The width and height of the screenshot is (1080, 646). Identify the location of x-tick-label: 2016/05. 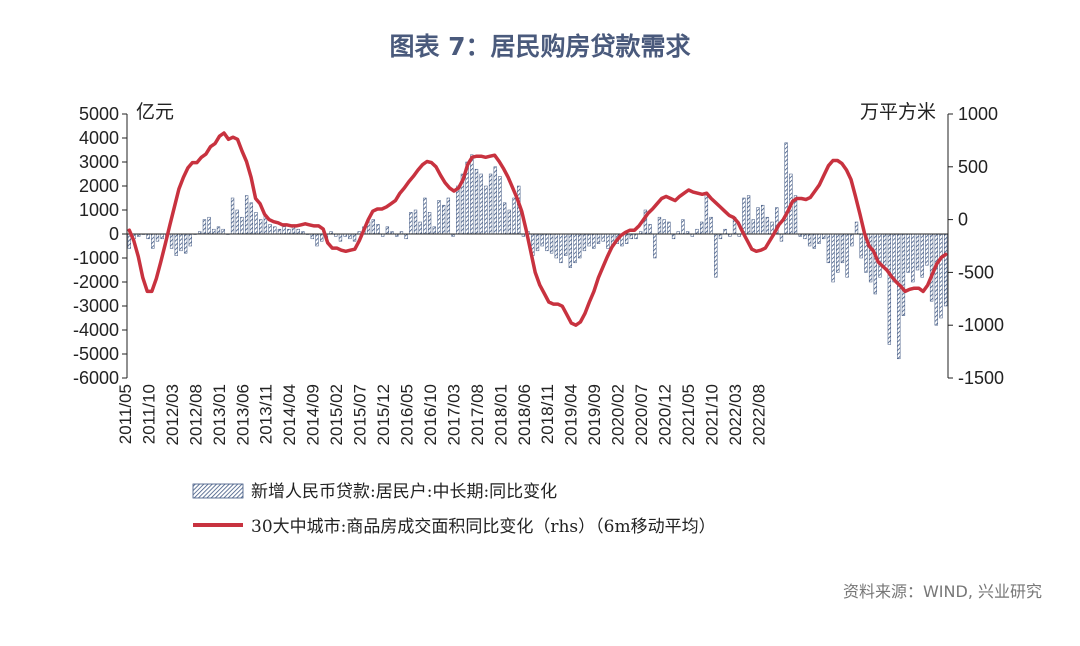
(406, 414).